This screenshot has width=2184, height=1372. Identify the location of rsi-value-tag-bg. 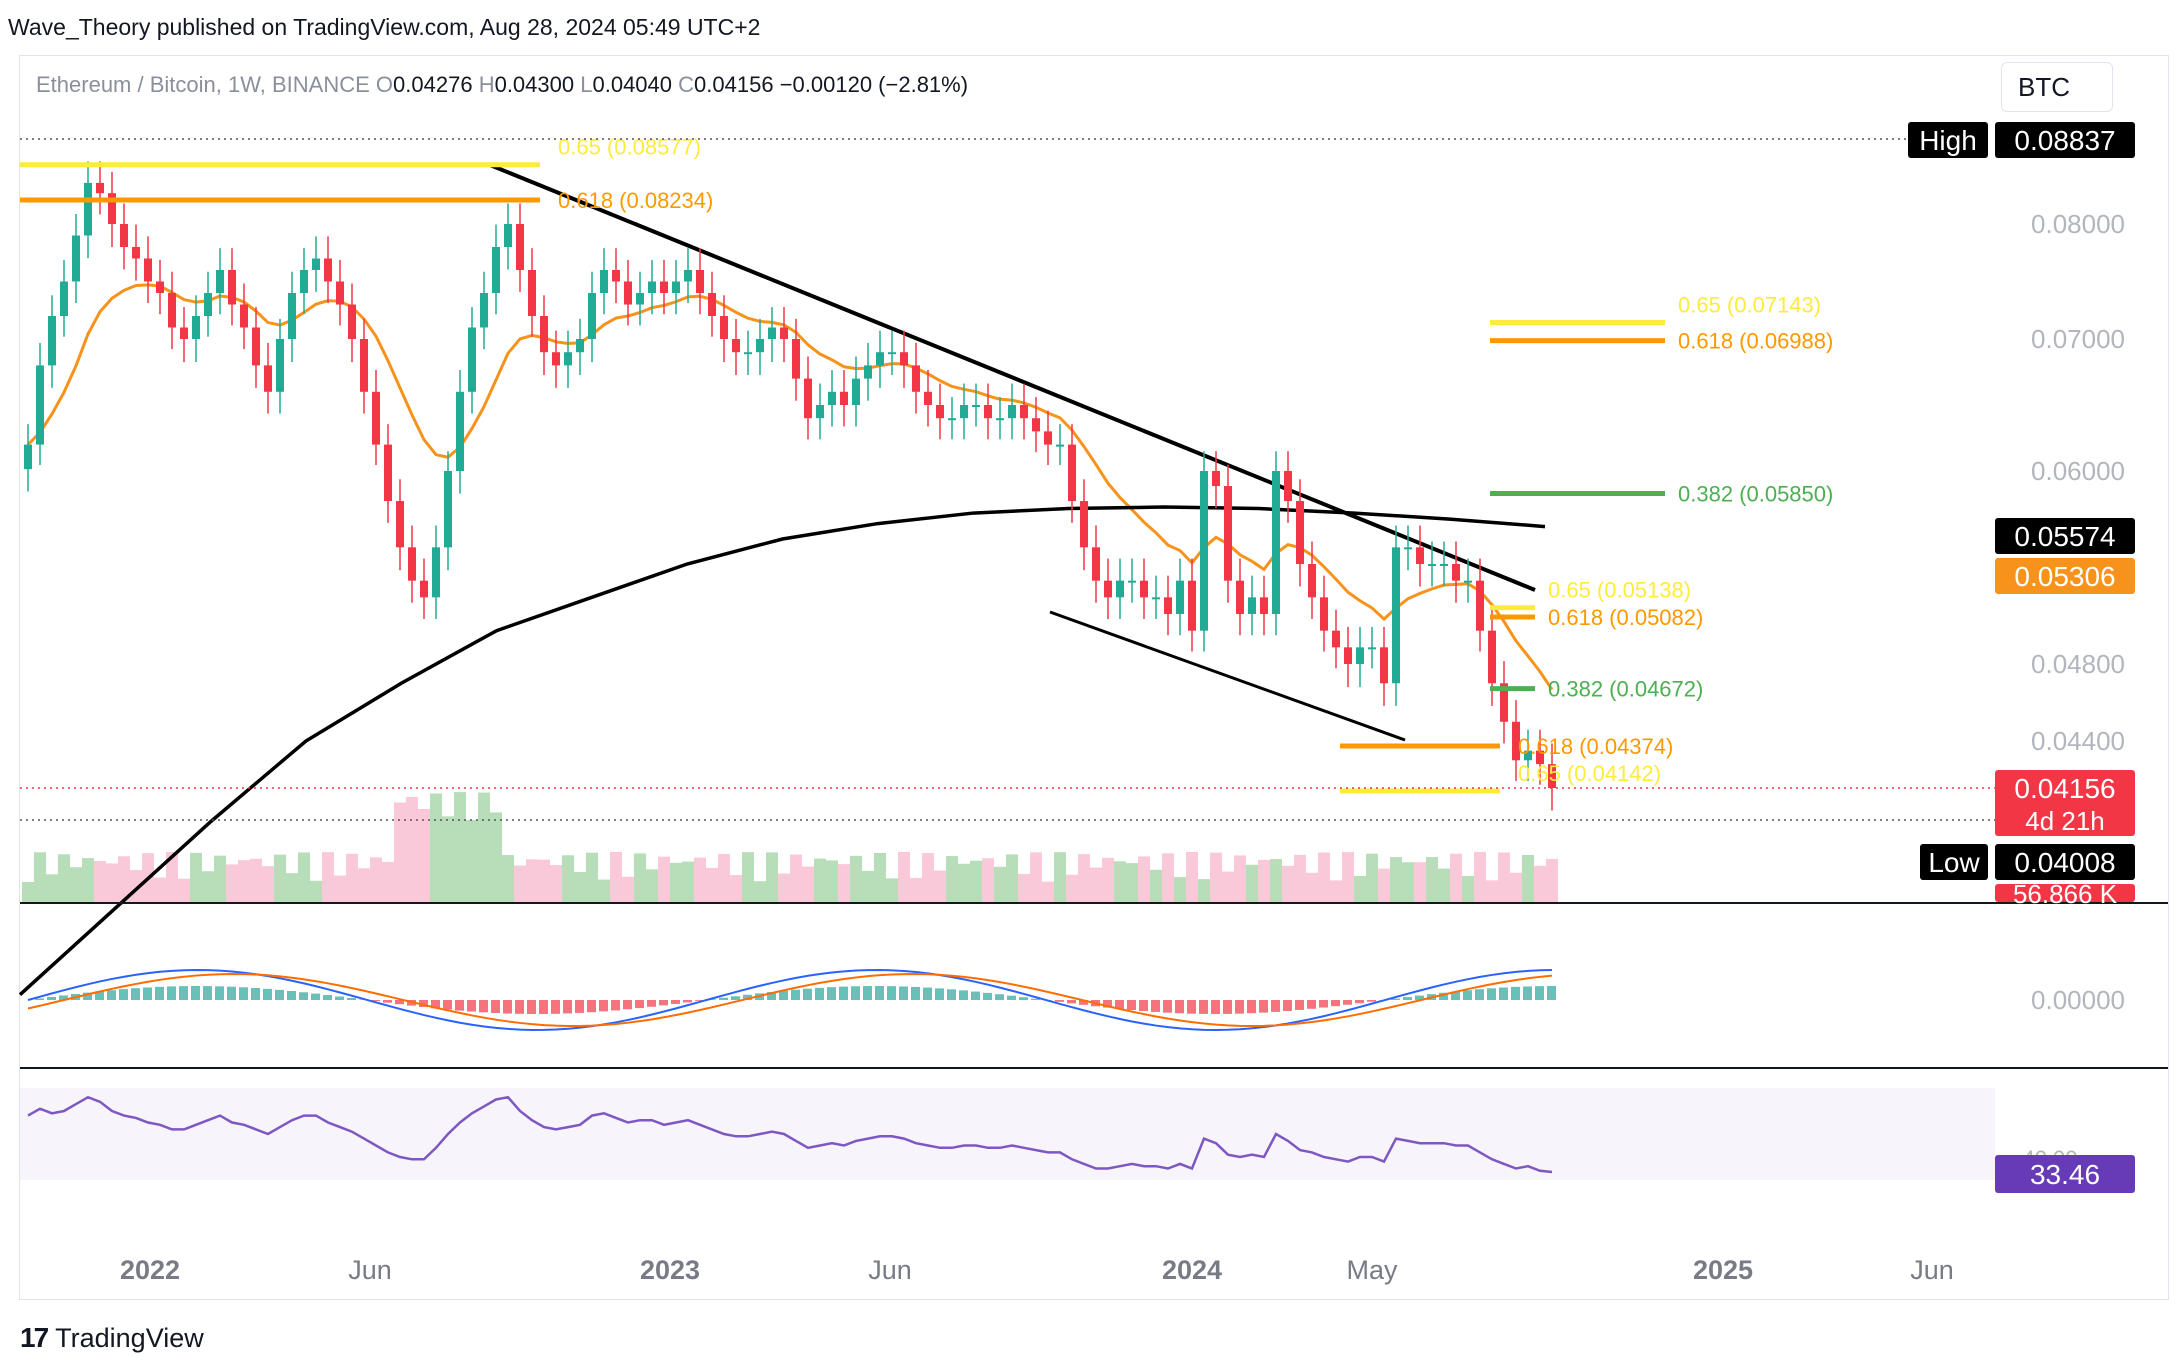
(2065, 1174).